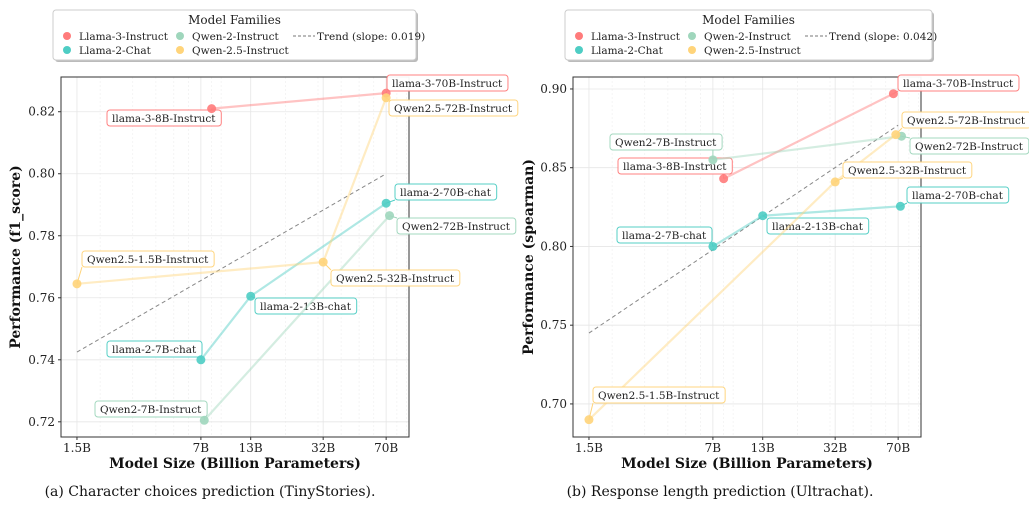 The width and height of the screenshot is (1029, 511). Describe the element at coordinates (41, 360) in the screenshot. I see `y-tick-label: 0.74` at that location.